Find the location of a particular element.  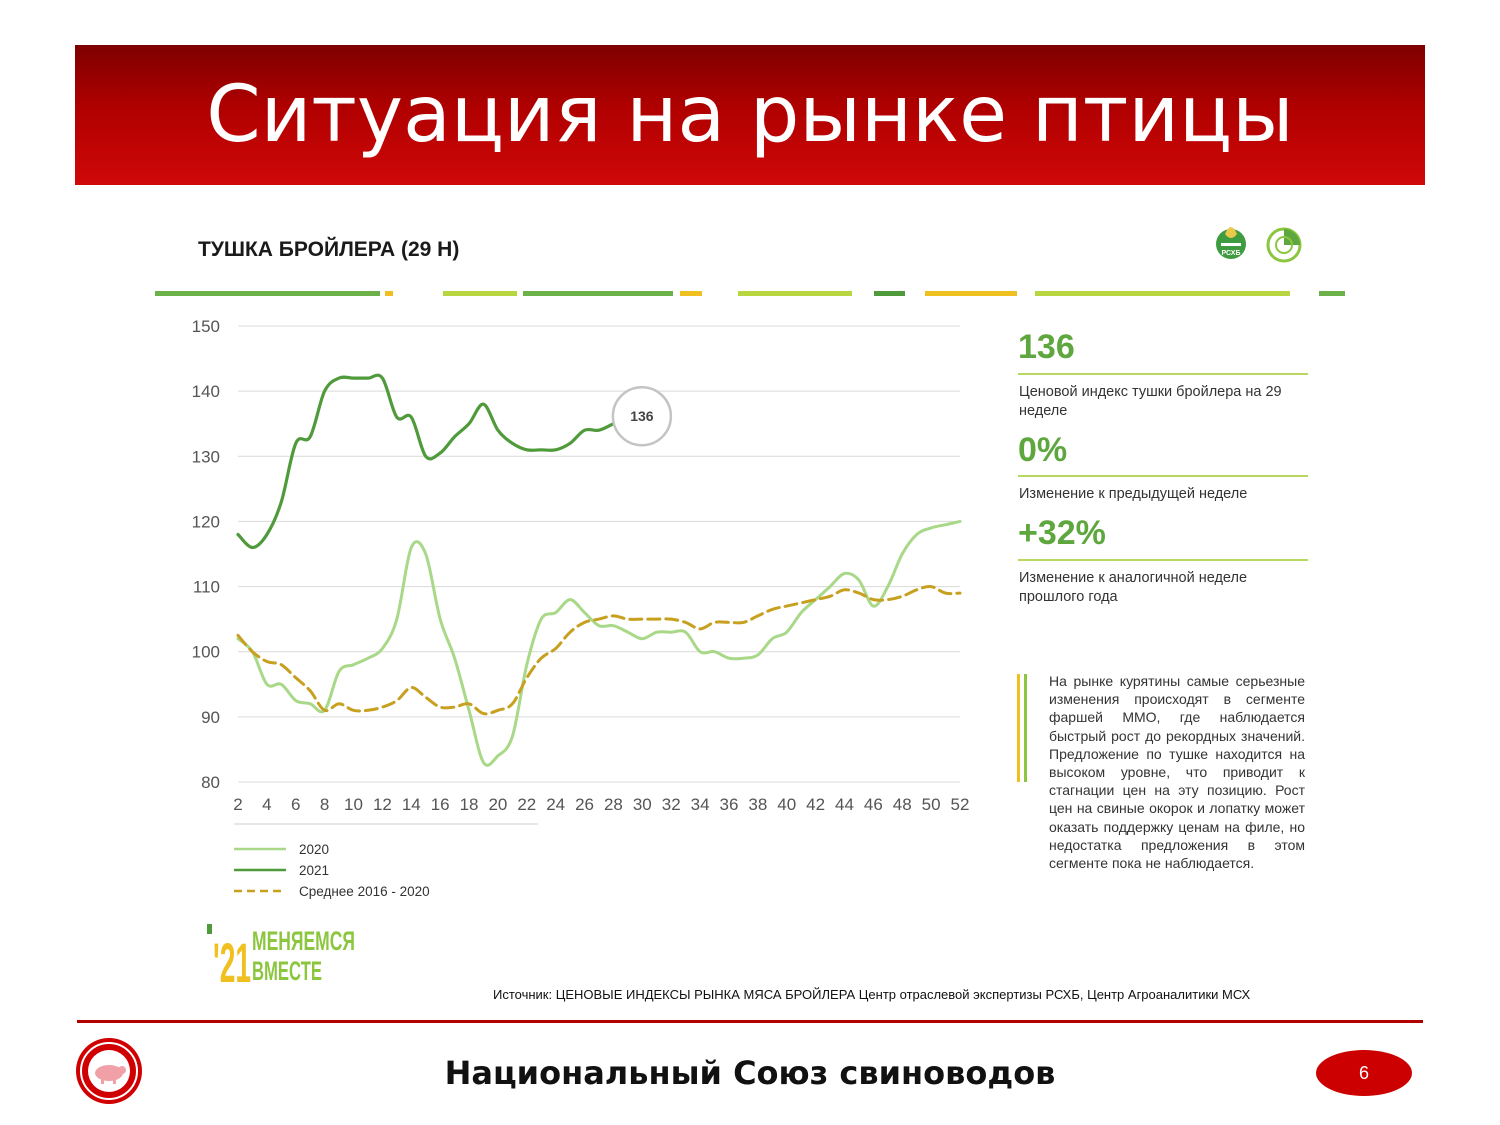

campaign-line1: МЕНЯЕМСЯ is located at coordinates (303, 941).